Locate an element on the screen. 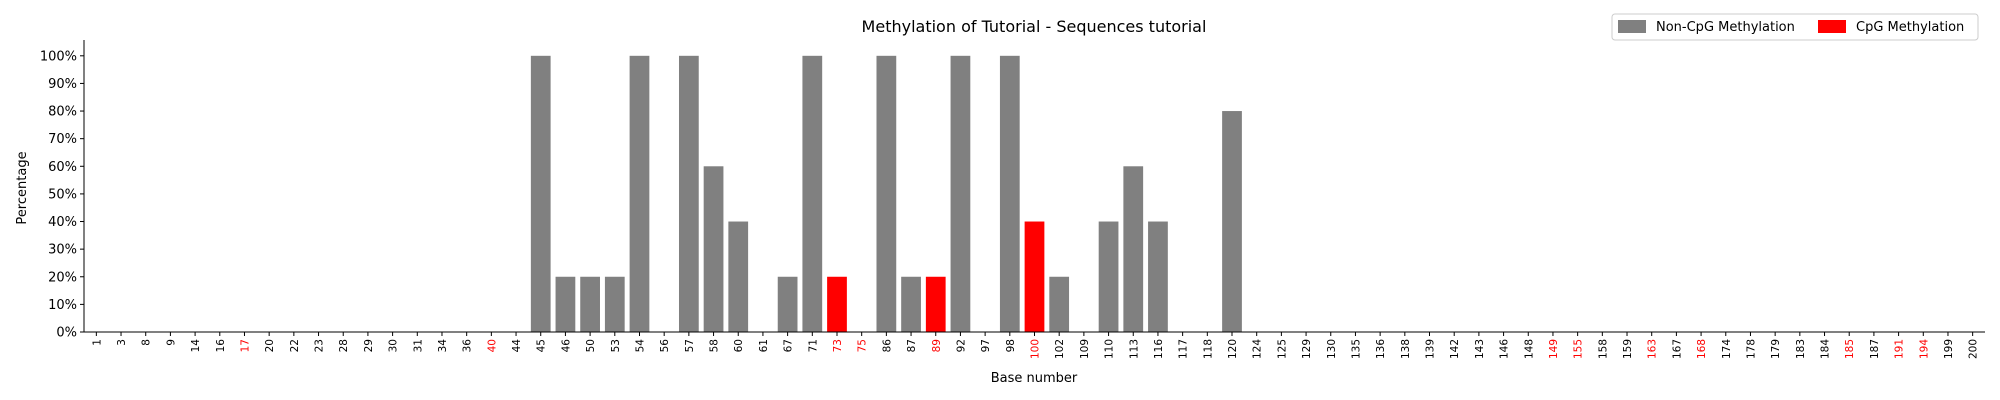 The height and width of the screenshot is (400, 2000). x-tick-label-56: 56 is located at coordinates (665, 346).